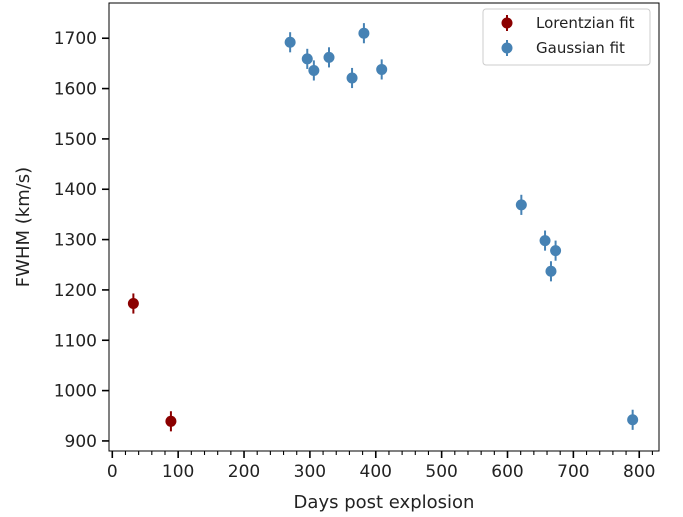 Image resolution: width=683 pixels, height=517 pixels. Describe the element at coordinates (75, 90) in the screenshot. I see `y-tick-label: 1600` at that location.